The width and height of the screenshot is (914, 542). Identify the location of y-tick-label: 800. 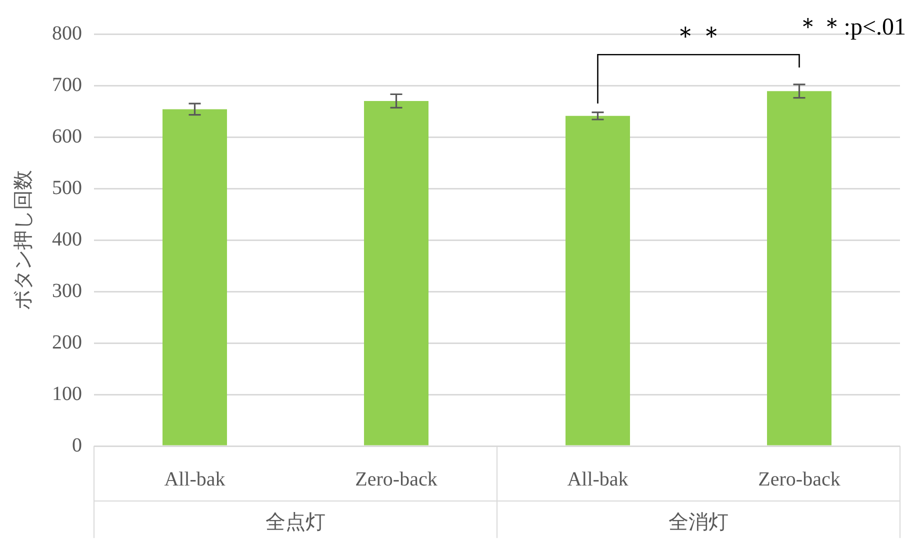
(67, 33).